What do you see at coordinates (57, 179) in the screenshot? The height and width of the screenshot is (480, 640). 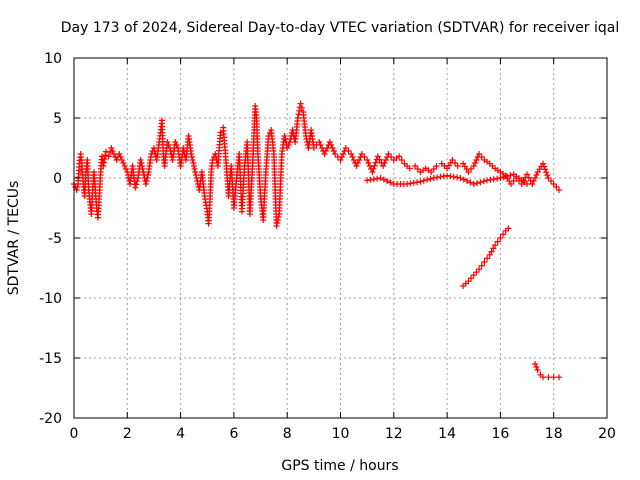 I see `y-tick-label: 0` at bounding box center [57, 179].